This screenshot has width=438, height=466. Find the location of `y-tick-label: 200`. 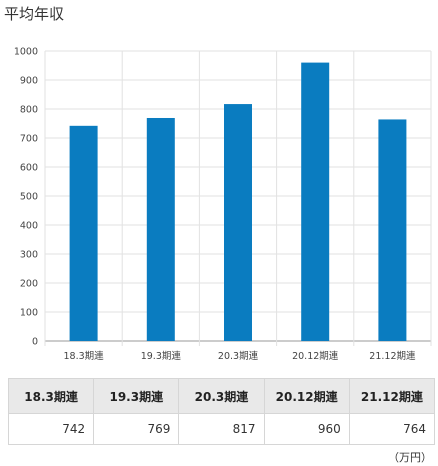

y-tick-label: 200 is located at coordinates (29, 284).